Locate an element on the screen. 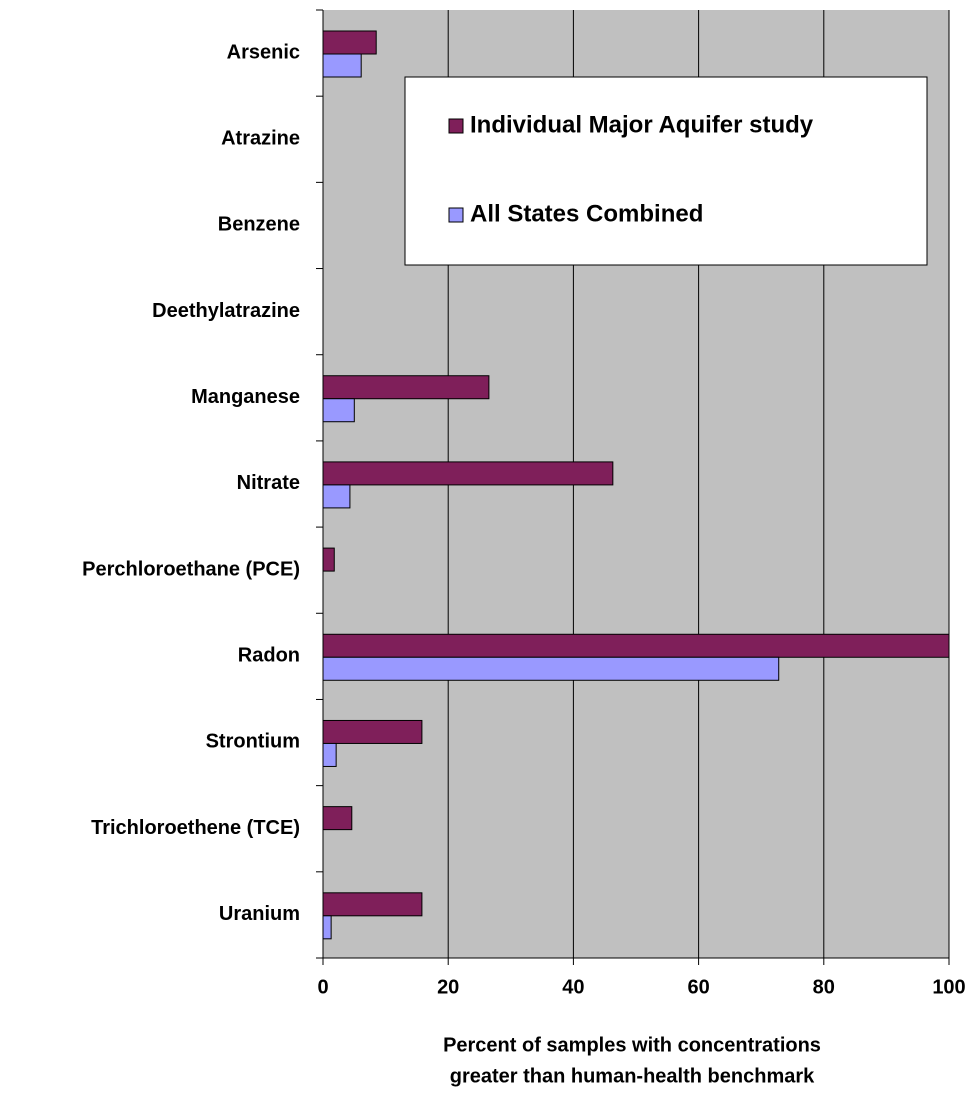 Image resolution: width=975 pixels, height=1095 pixels. x-axis-label: Percent of samples with concentrations is located at coordinates (632, 1045).